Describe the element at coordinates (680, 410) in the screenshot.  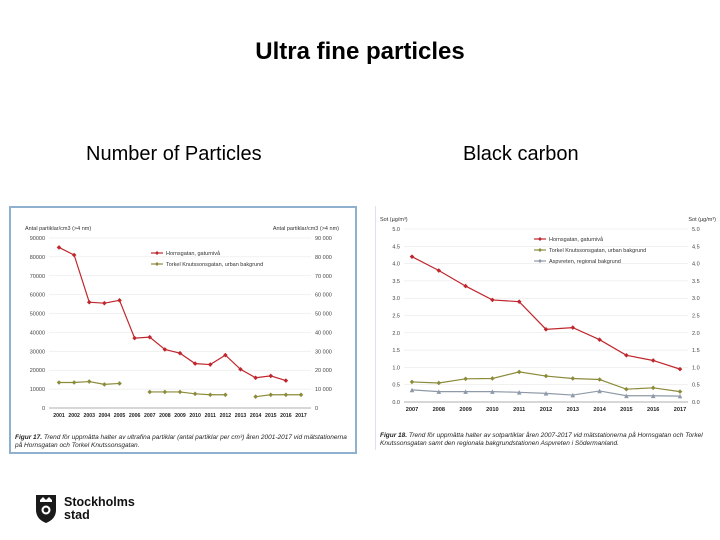
I see `black-carbon-x-tick: 2017` at that location.